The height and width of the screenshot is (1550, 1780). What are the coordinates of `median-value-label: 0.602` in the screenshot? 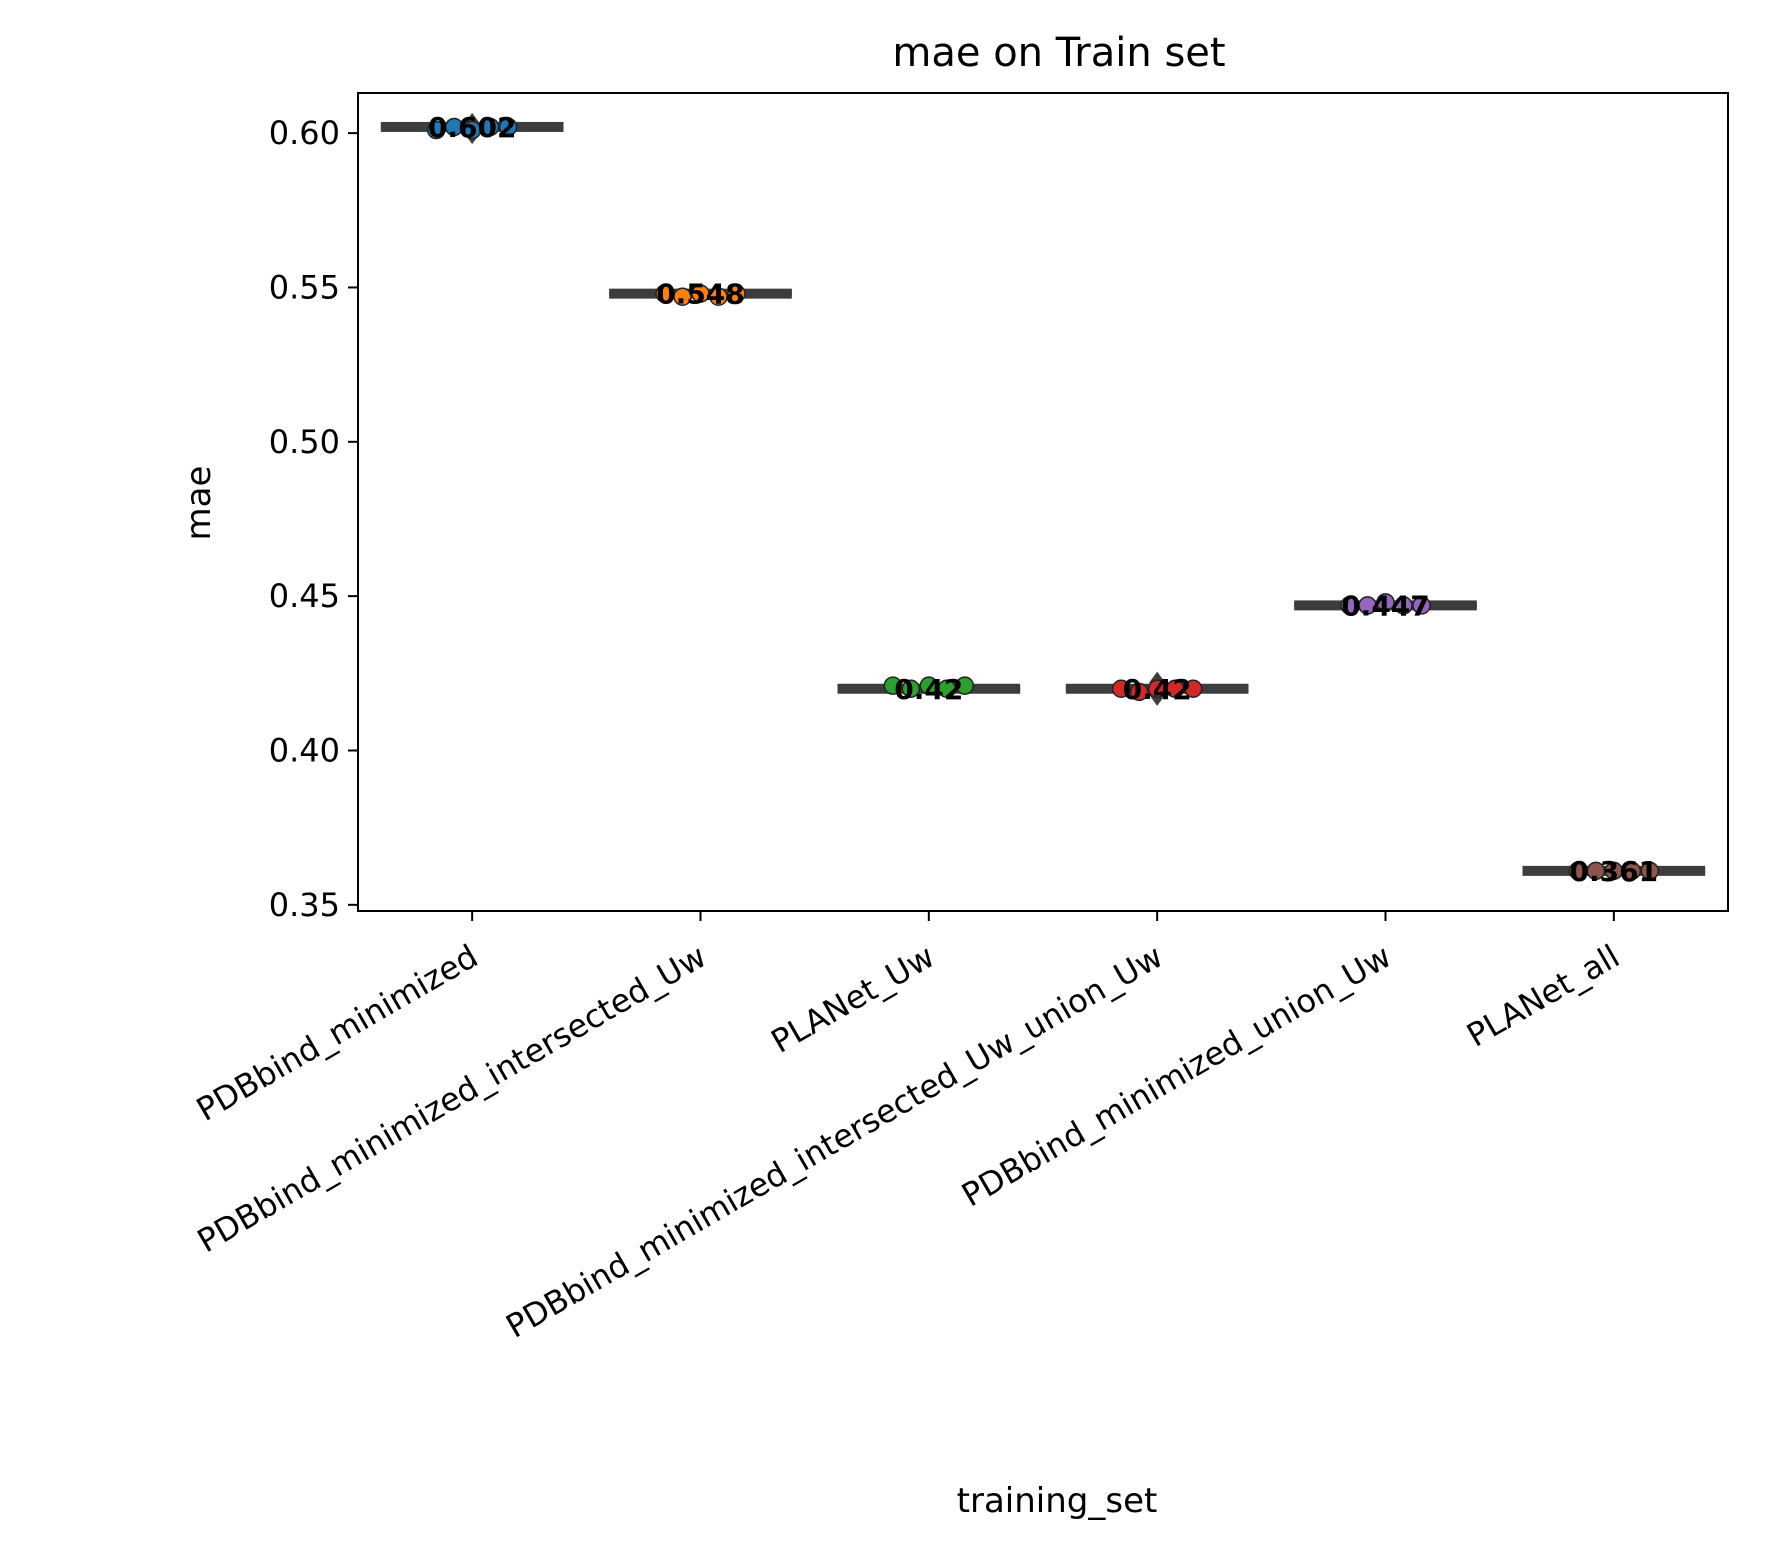 It's located at (472, 127).